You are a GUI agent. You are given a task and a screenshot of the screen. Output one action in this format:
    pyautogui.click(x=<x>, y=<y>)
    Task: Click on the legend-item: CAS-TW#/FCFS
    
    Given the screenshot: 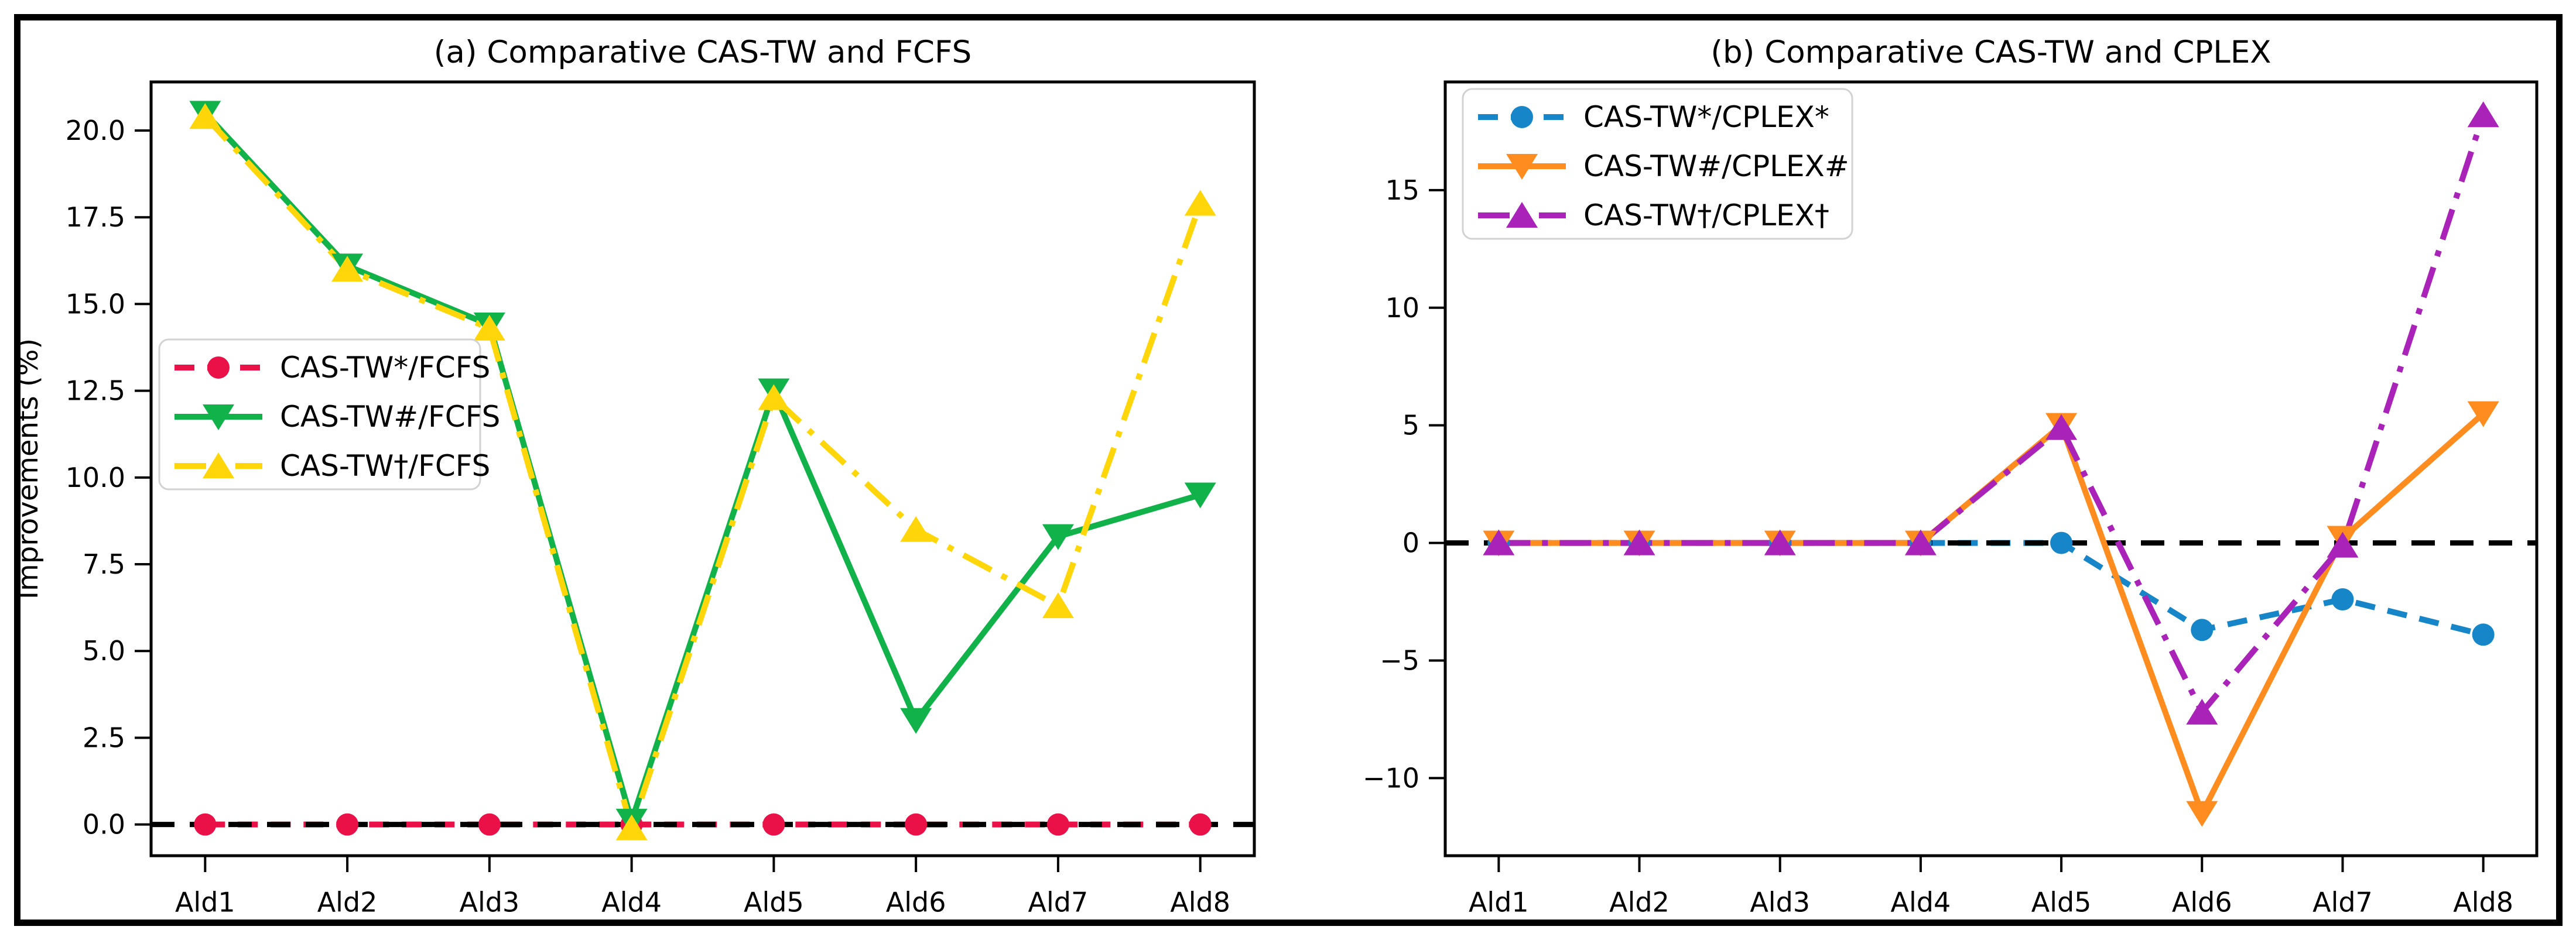 What is the action you would take?
    pyautogui.click(x=337, y=417)
    